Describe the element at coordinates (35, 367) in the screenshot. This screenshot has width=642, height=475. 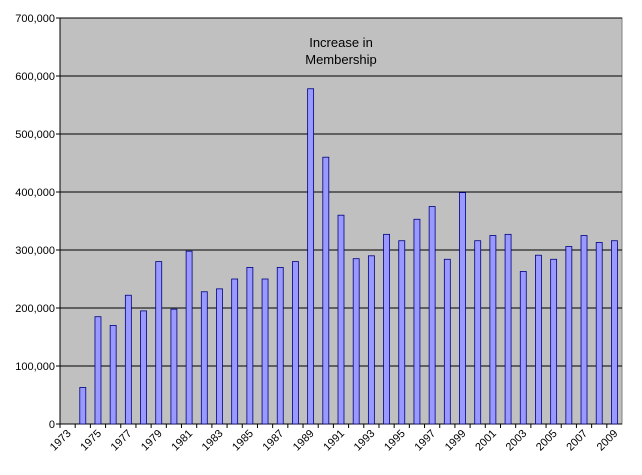
I see `y-tick-label: 100,000` at that location.